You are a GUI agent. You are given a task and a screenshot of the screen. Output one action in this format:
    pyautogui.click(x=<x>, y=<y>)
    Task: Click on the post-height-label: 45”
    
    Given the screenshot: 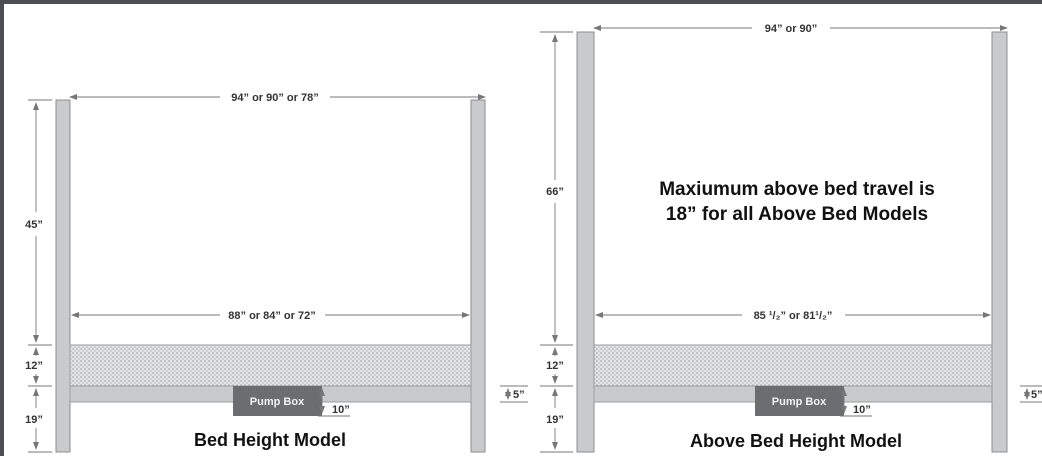 What is the action you would take?
    pyautogui.click(x=34, y=225)
    